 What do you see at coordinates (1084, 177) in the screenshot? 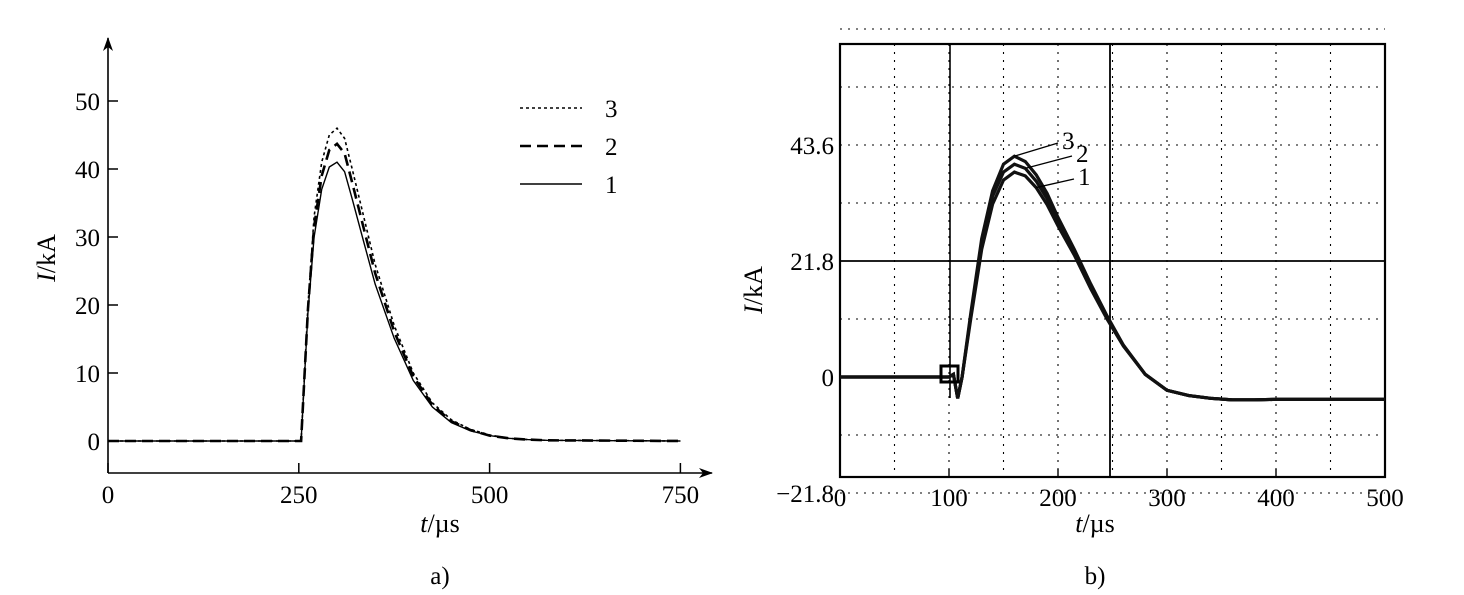
I see `chart-b-annotation-label: 1` at bounding box center [1084, 177].